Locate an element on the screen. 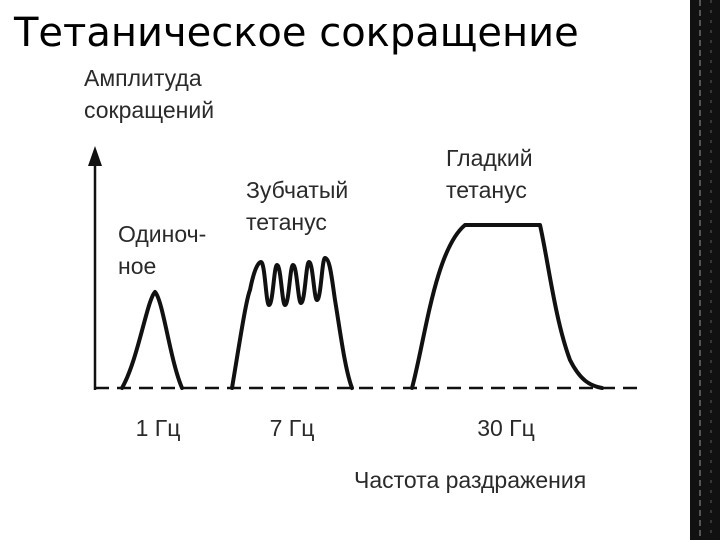  frequency-label: 30 Гц is located at coordinates (506, 428).